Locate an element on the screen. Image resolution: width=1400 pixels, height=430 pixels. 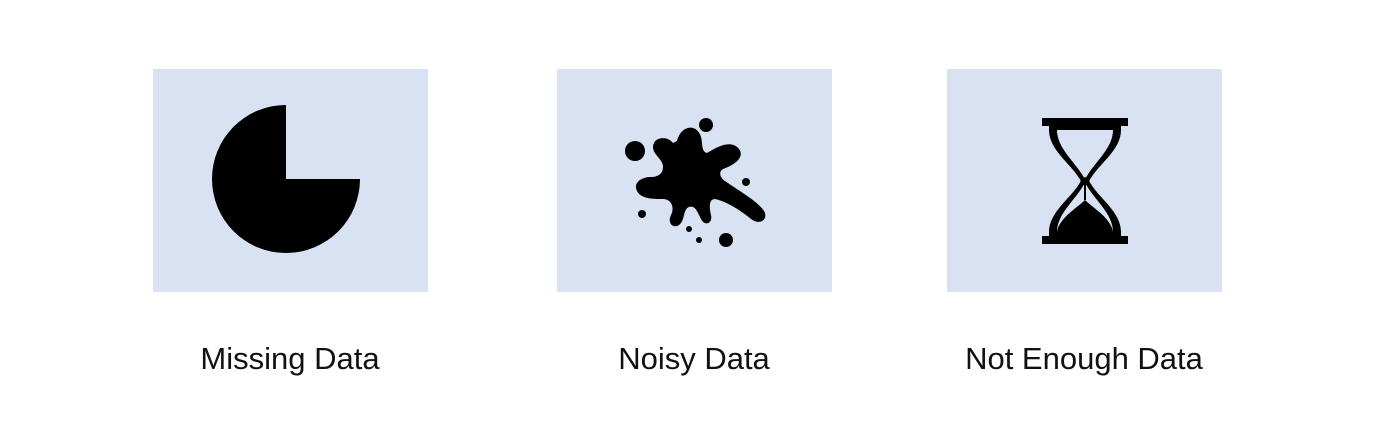
hourglass-icon is located at coordinates (1084, 180).